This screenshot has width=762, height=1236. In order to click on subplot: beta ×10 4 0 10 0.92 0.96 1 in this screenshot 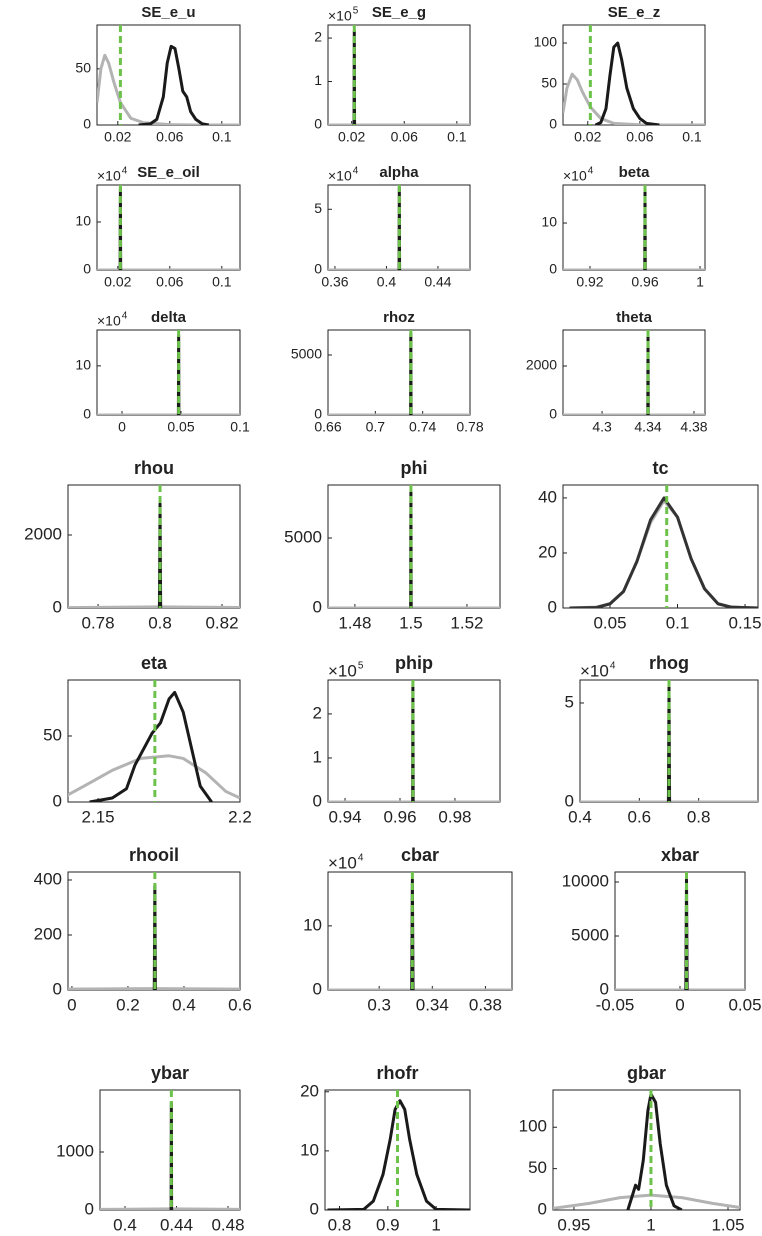, I will do `click(623, 227)`.